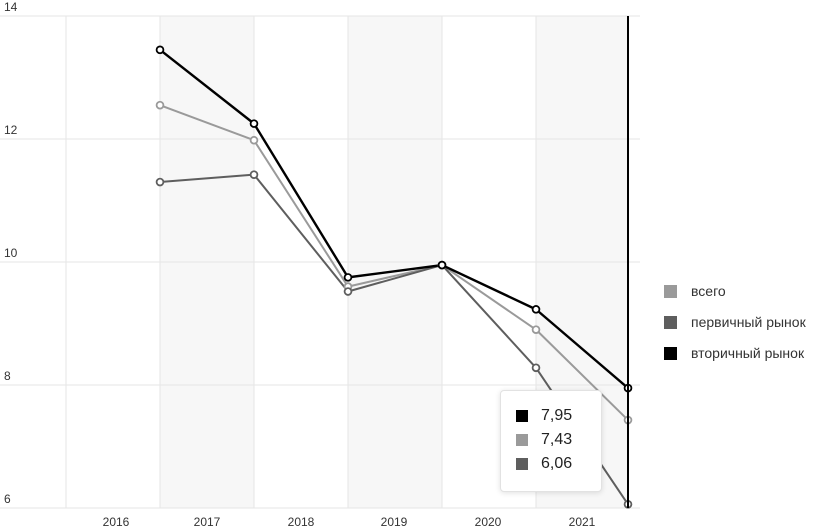 The width and height of the screenshot is (828, 530). I want to click on legend-label: всего, so click(708, 291).